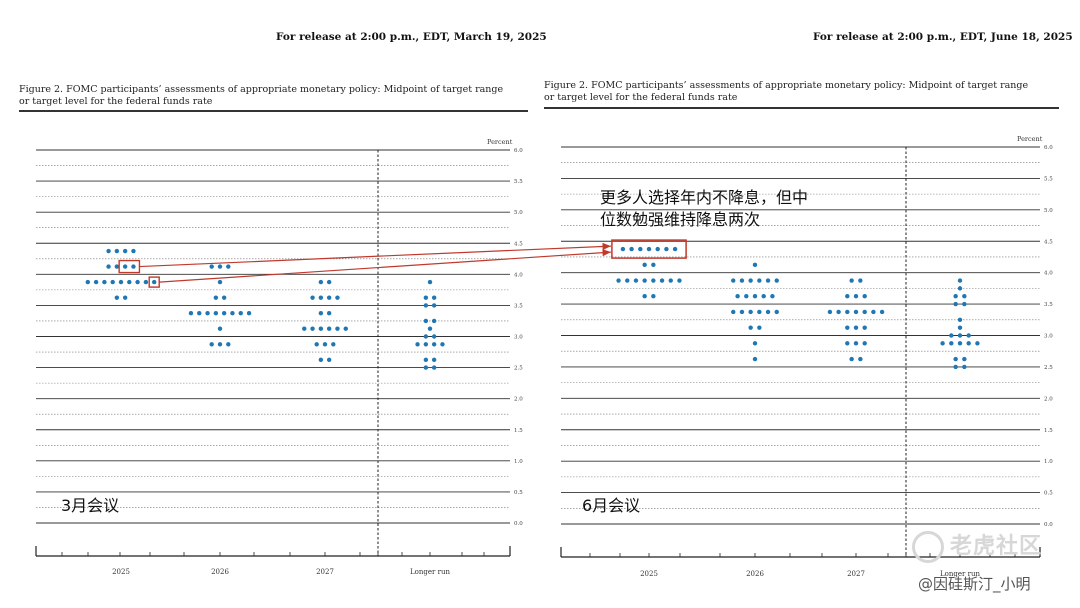 The width and height of the screenshot is (1080, 608). What do you see at coordinates (518, 306) in the screenshot?
I see `march-y-tick-label: 3.5` at bounding box center [518, 306].